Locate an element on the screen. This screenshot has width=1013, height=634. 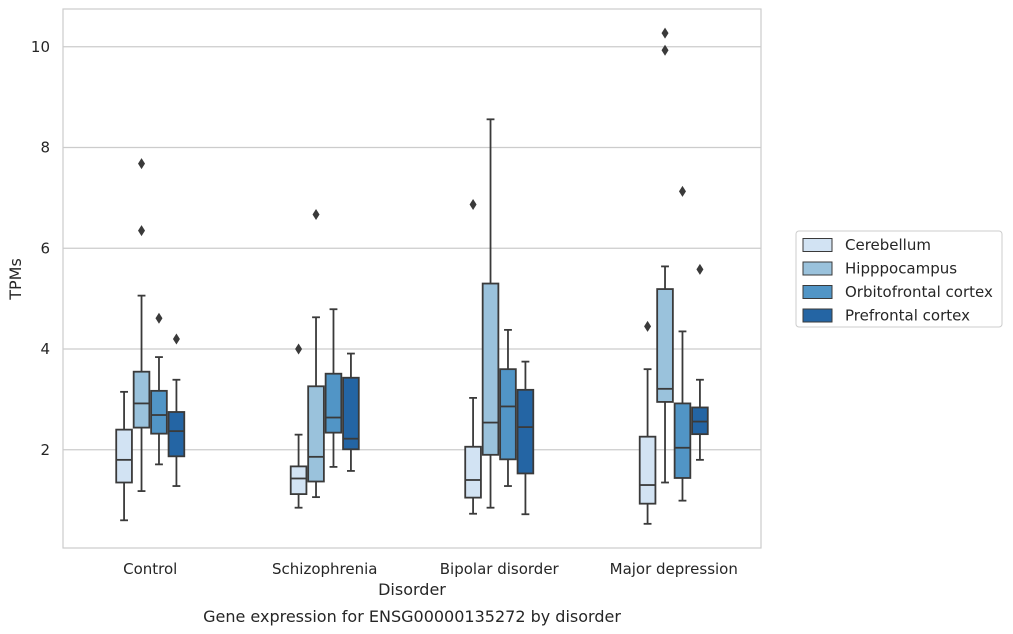
legend-item: Cerebellum is located at coordinates (866, 245).